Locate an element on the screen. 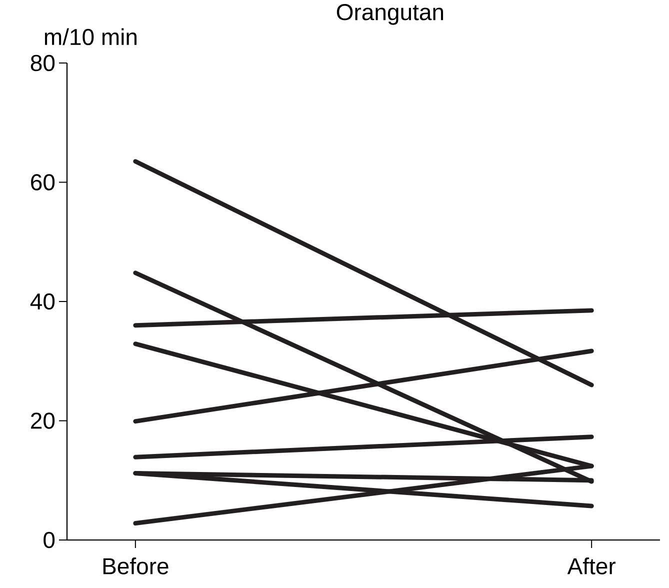 The width and height of the screenshot is (669, 588). y-tick-label: 0 is located at coordinates (49, 540).